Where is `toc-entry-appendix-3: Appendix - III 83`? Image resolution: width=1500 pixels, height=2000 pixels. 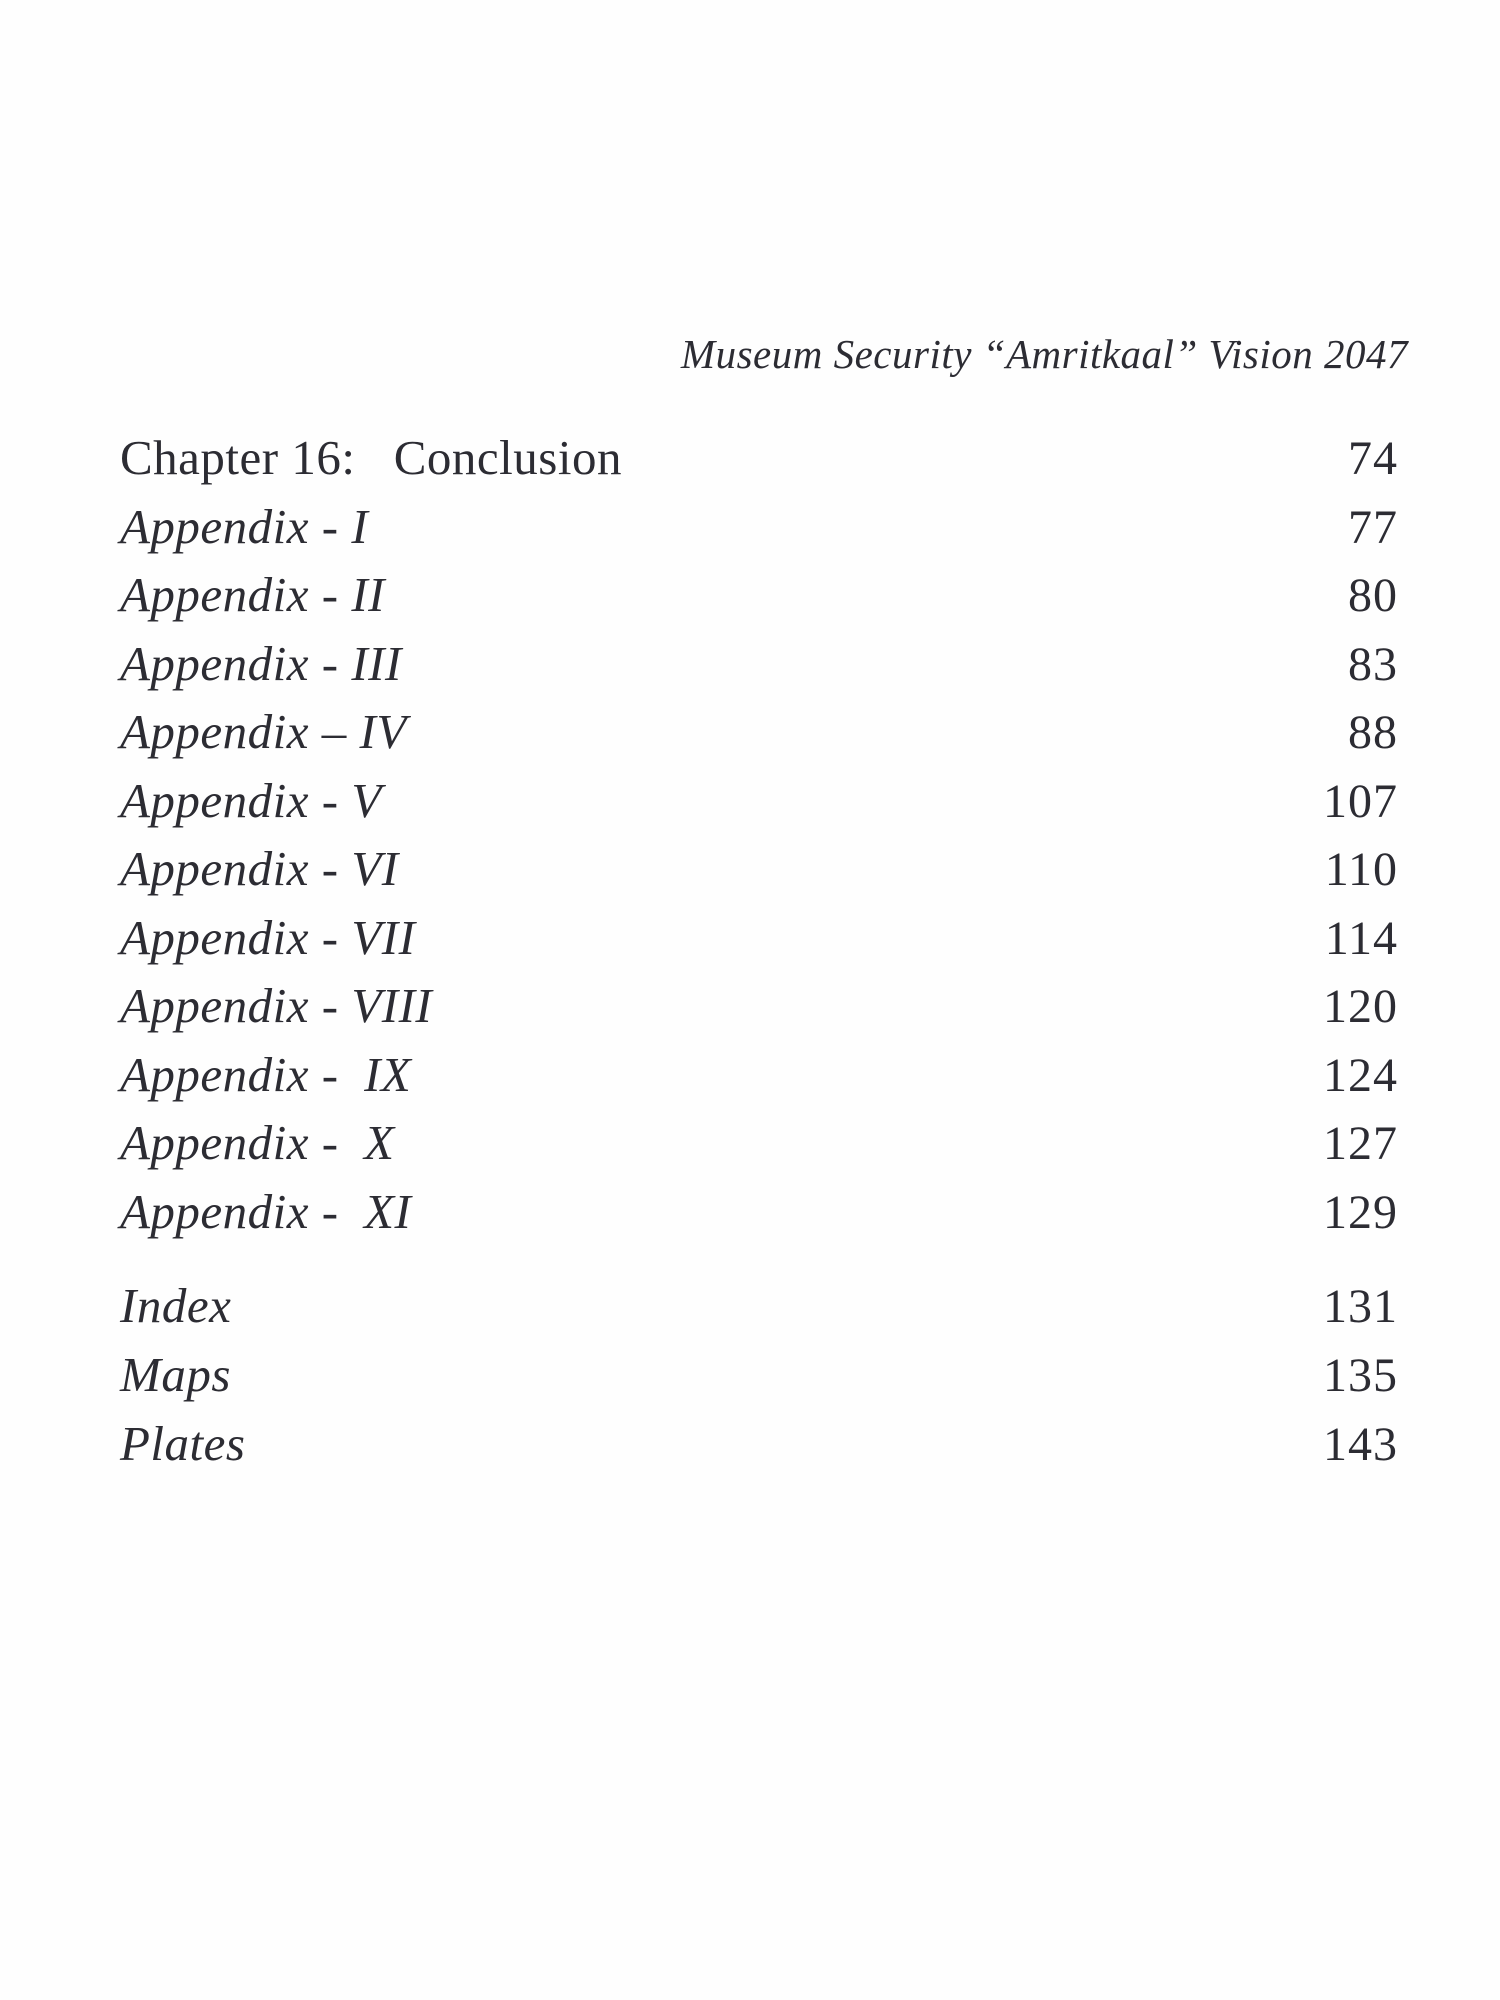 toc-entry-appendix-3: Appendix - III 83 is located at coordinates (759, 664).